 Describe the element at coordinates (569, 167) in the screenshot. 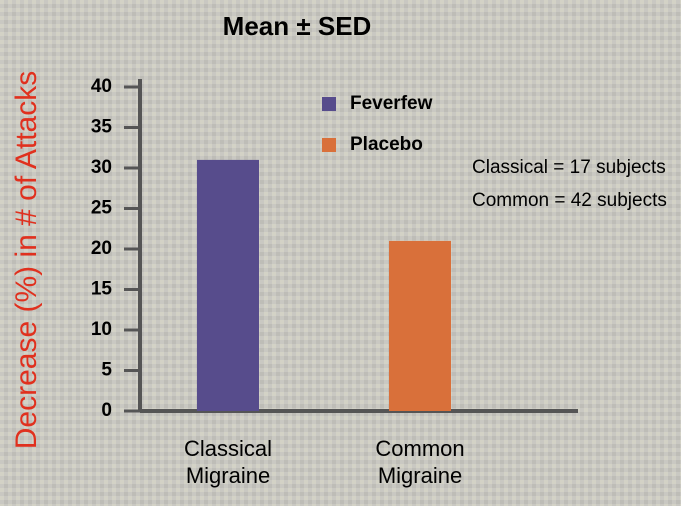

I see `annotation: Classical = 17 subjects` at that location.